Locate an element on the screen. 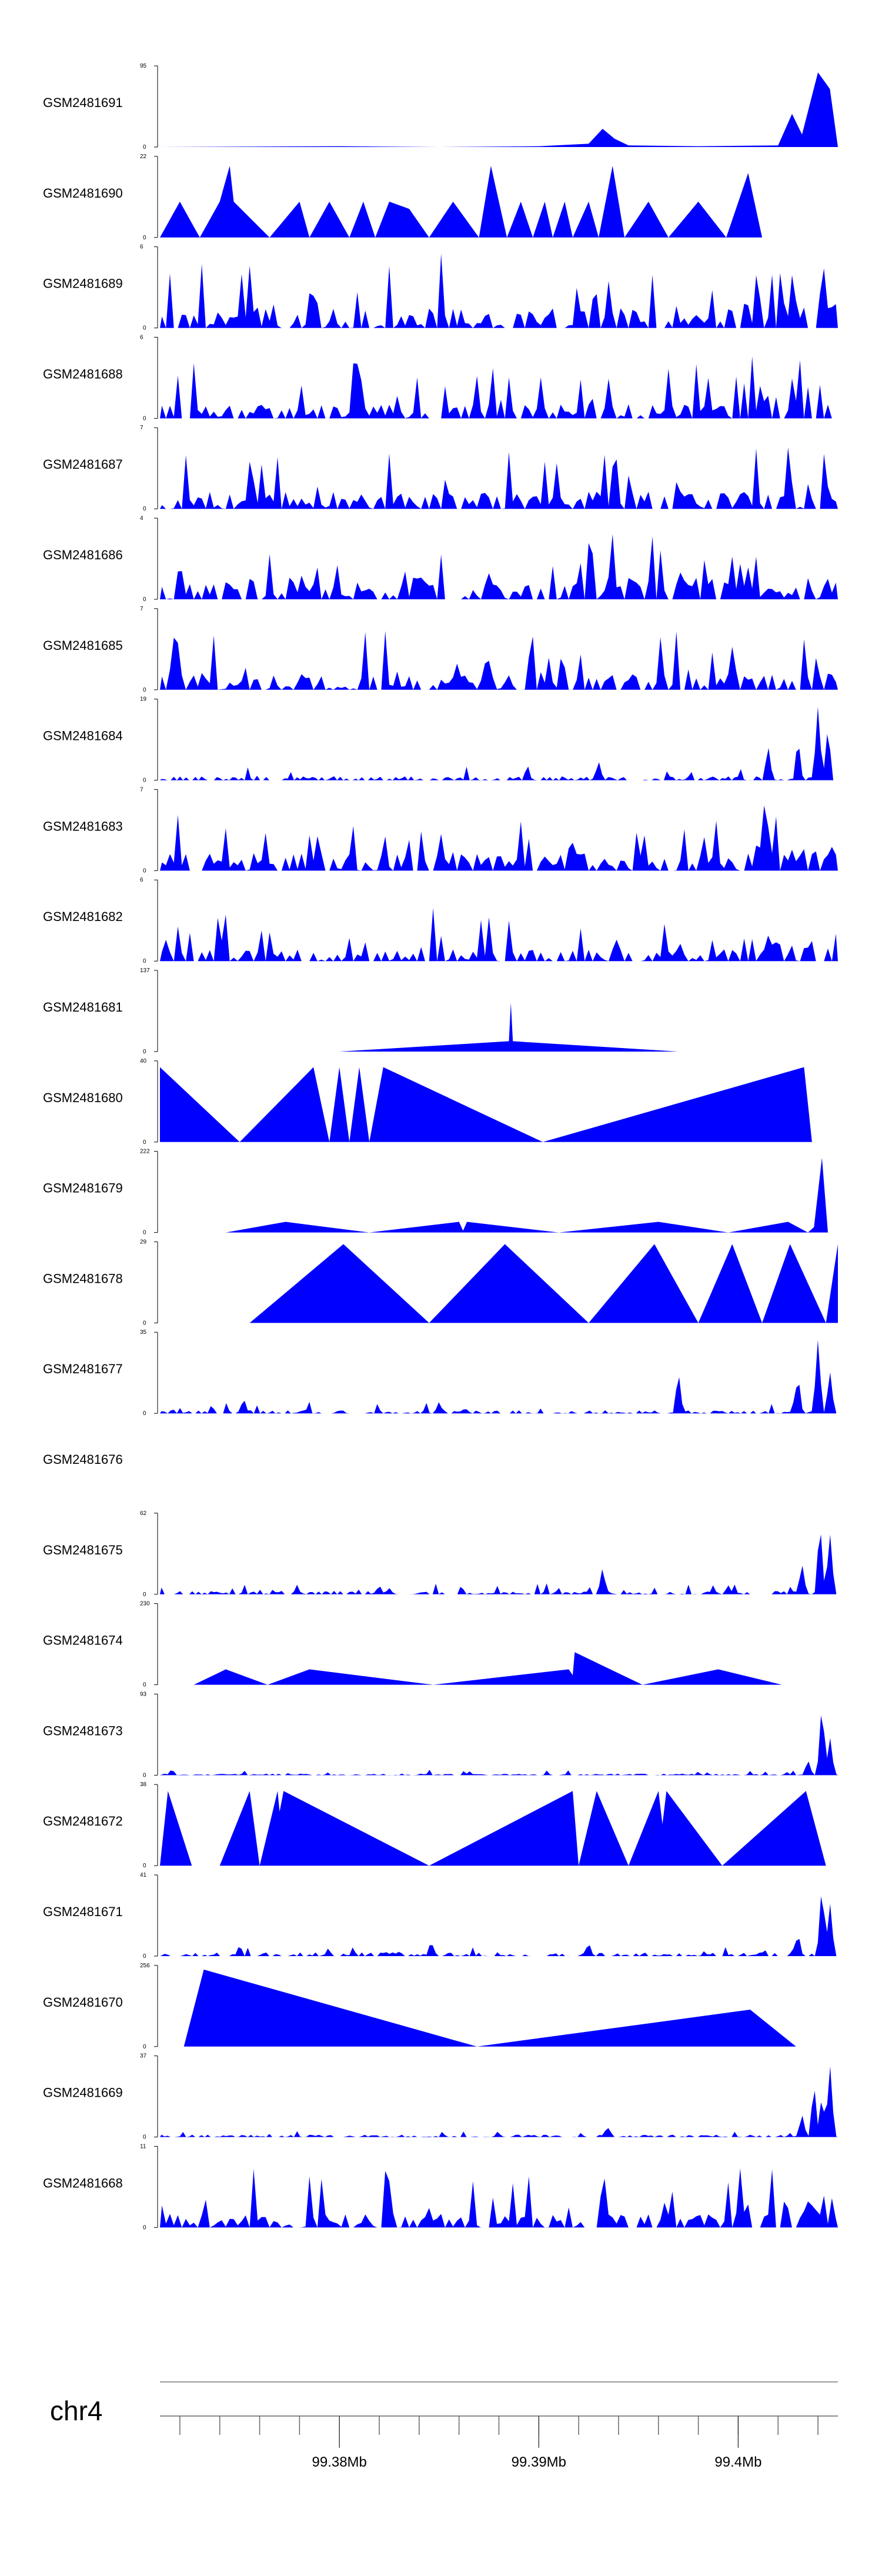  track-label: GSM2481670 is located at coordinates (83, 2002).